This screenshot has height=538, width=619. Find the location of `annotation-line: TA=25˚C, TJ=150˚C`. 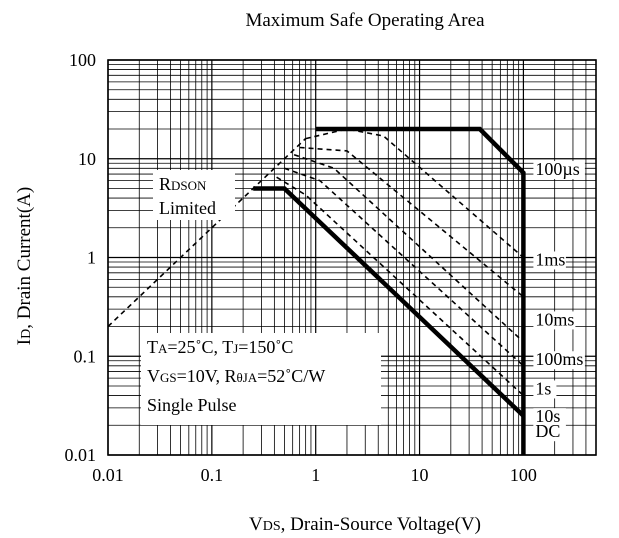

annotation-line: TA=25˚C, TJ=150˚C is located at coordinates (220, 347).